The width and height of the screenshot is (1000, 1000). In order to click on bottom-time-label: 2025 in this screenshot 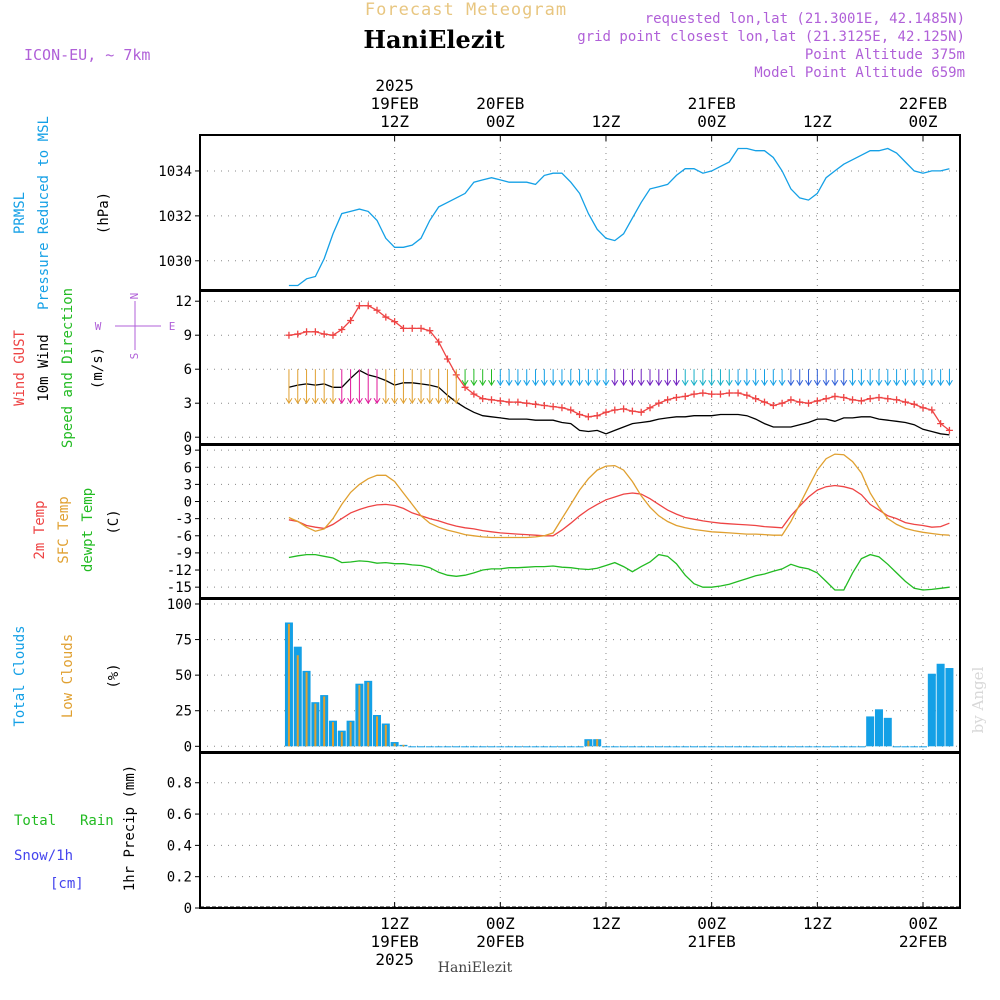, I will do `click(394, 959)`.